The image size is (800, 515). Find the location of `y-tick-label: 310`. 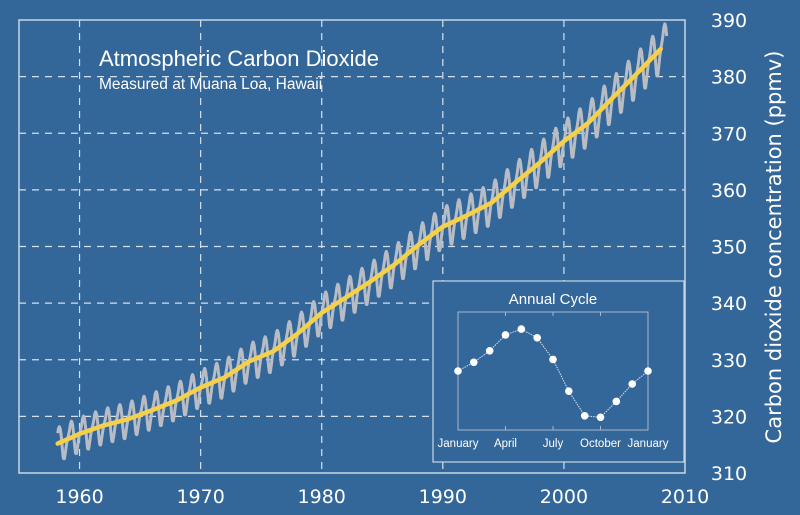

y-tick-label: 310 is located at coordinates (729, 474).